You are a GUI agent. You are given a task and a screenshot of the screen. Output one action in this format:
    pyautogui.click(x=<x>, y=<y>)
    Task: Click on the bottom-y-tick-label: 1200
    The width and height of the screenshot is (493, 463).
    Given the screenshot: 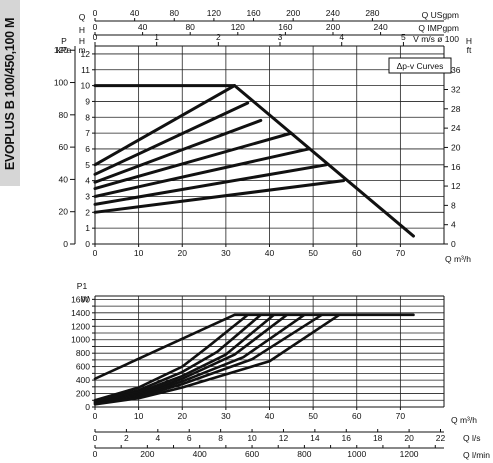 What is the action you would take?
    pyautogui.click(x=80, y=326)
    